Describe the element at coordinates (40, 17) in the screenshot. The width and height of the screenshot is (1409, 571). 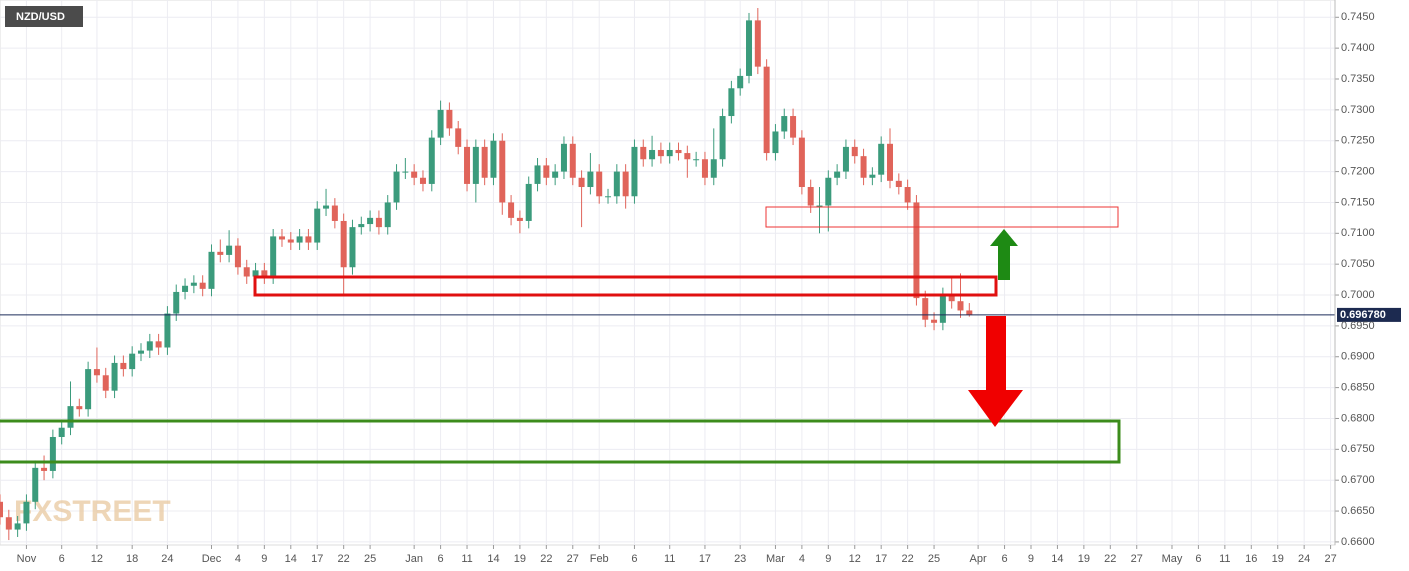
I see `chart-title: NZD/USD` at that location.